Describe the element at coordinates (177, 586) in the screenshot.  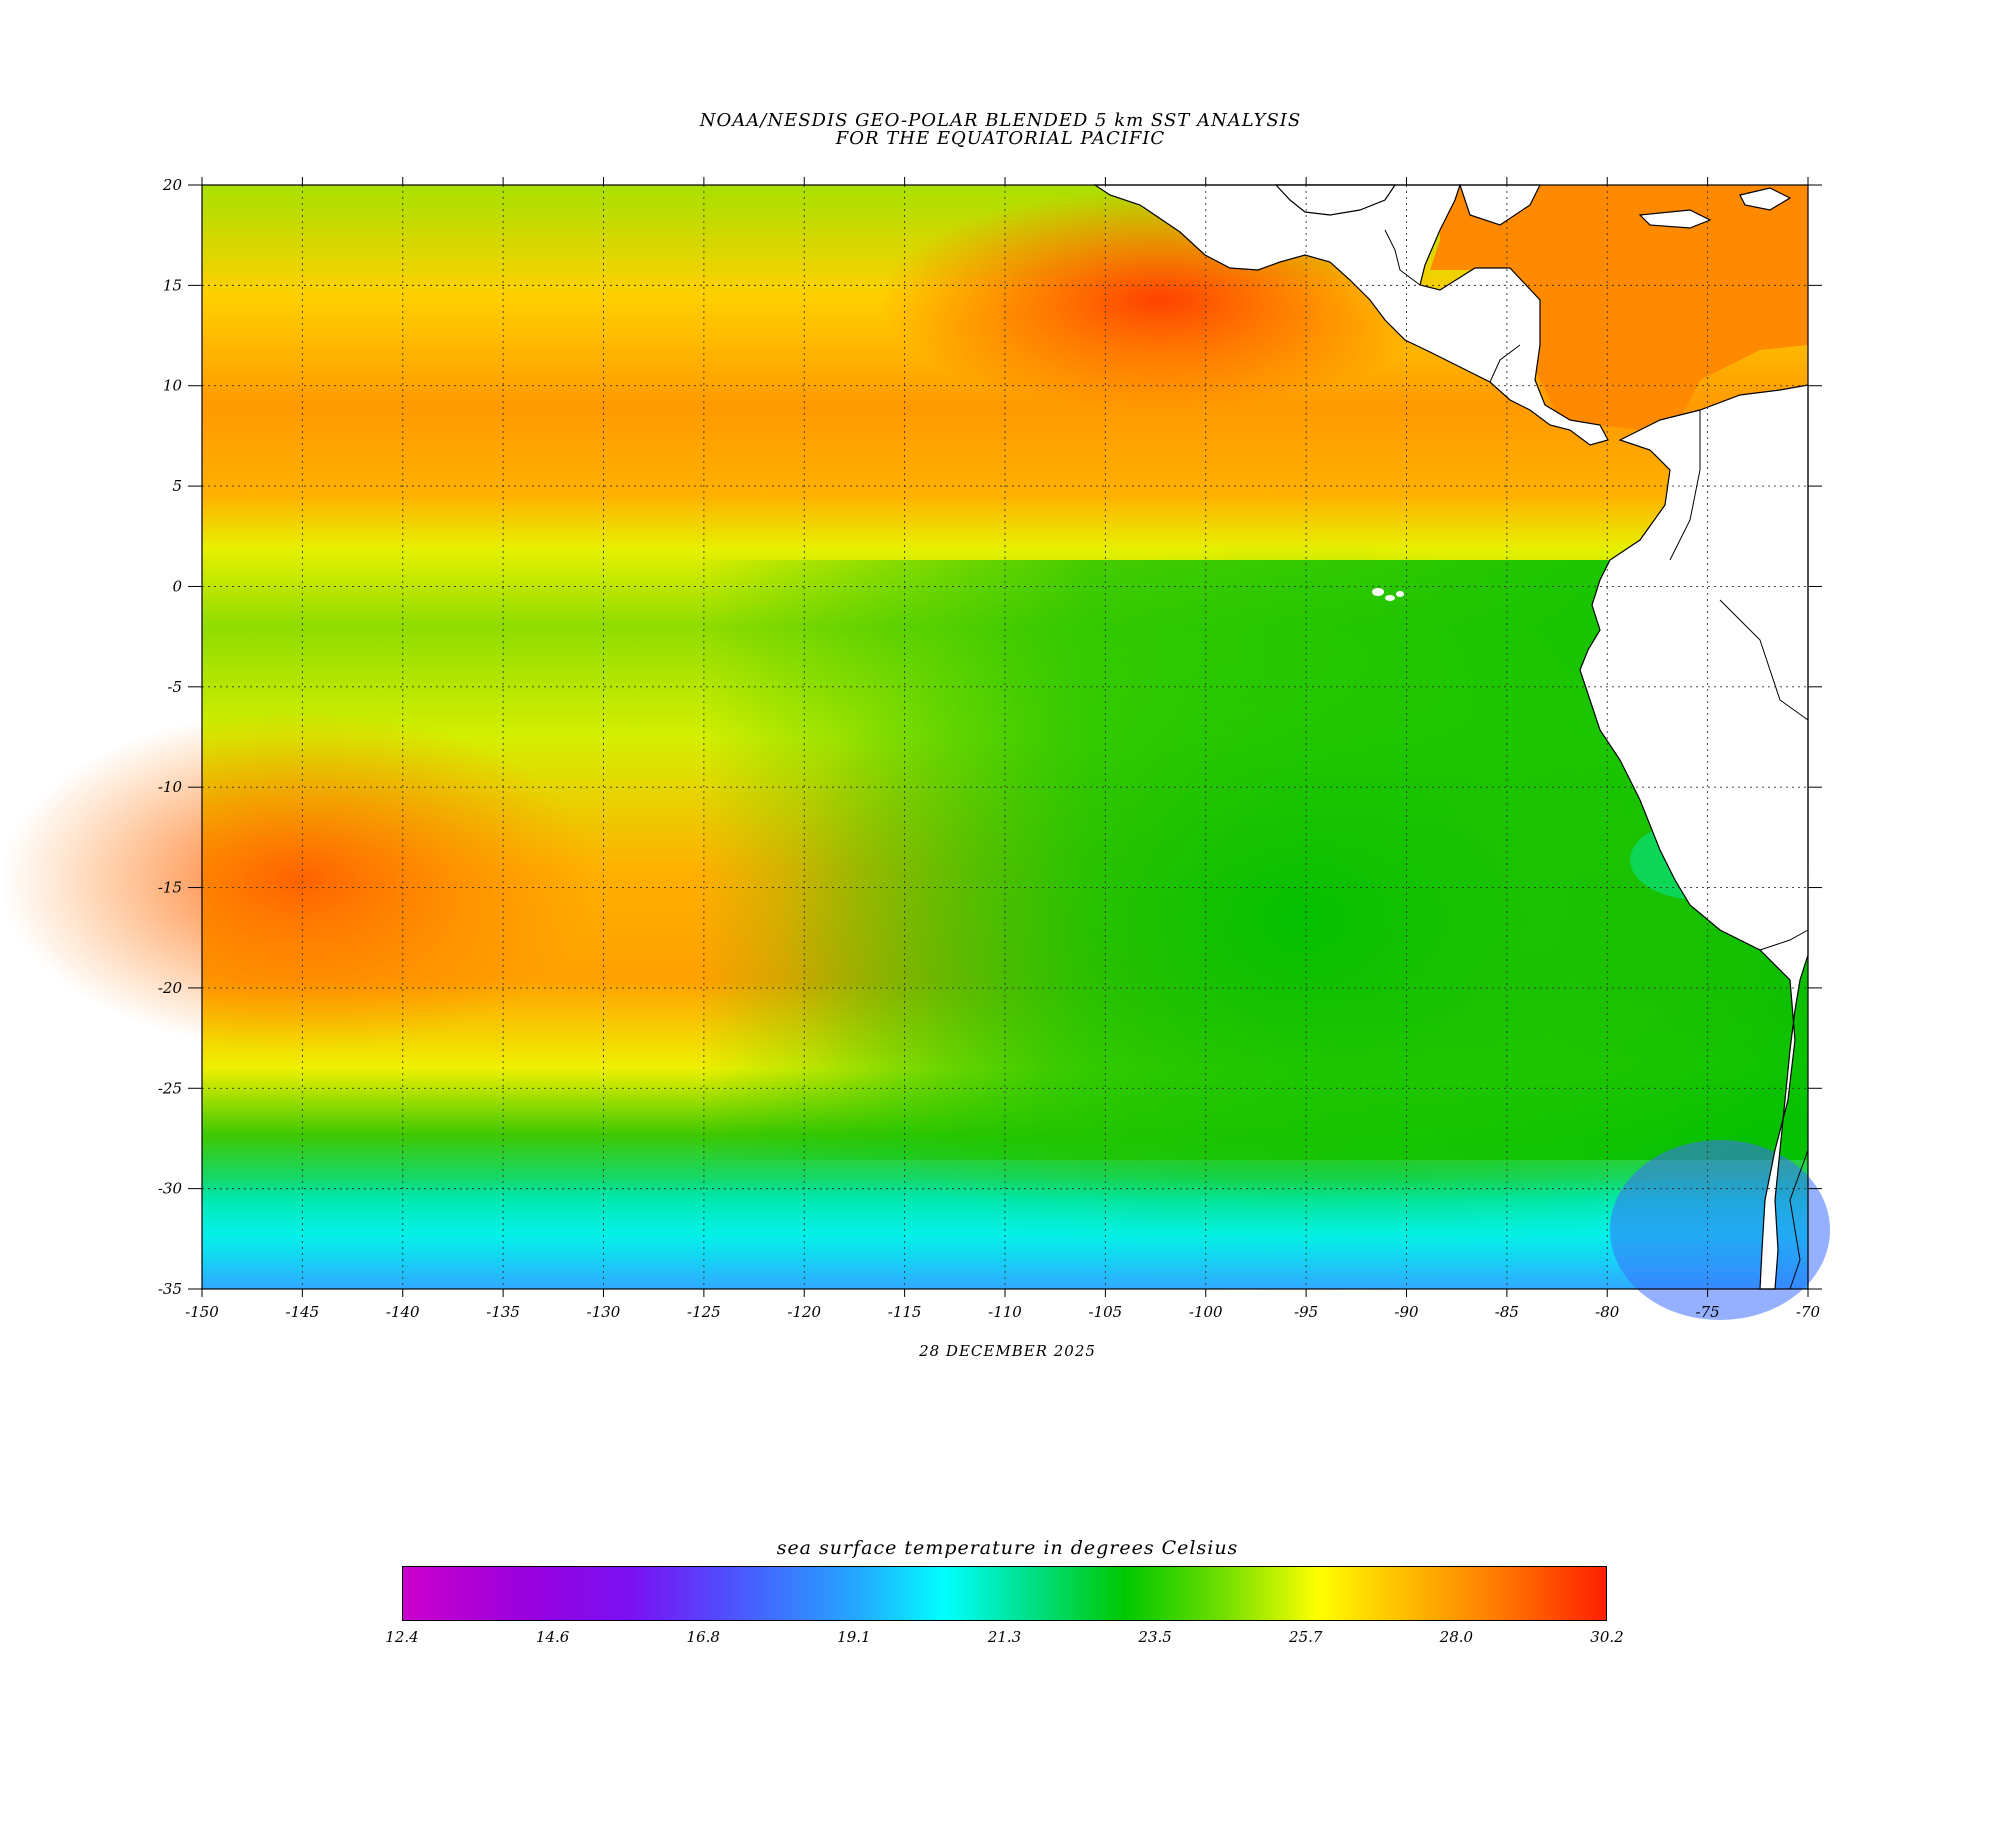
I see `lat-tick-label: 0` at that location.